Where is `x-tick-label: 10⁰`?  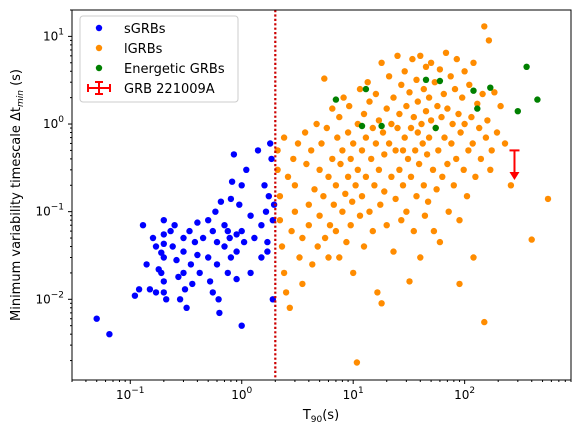
x-tick-label: 10⁰ is located at coordinates (241, 394).